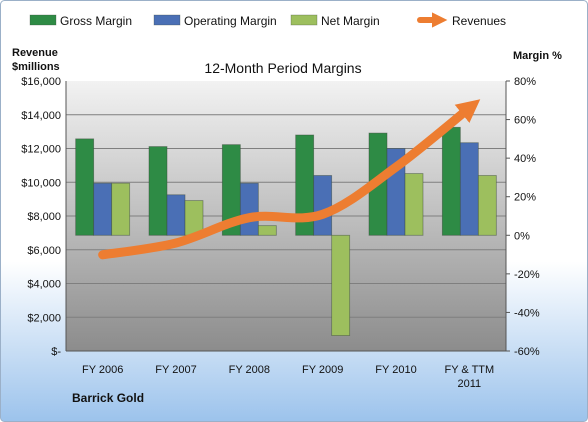  Describe the element at coordinates (527, 313) in the screenshot. I see `right-tick-label: -40%` at that location.